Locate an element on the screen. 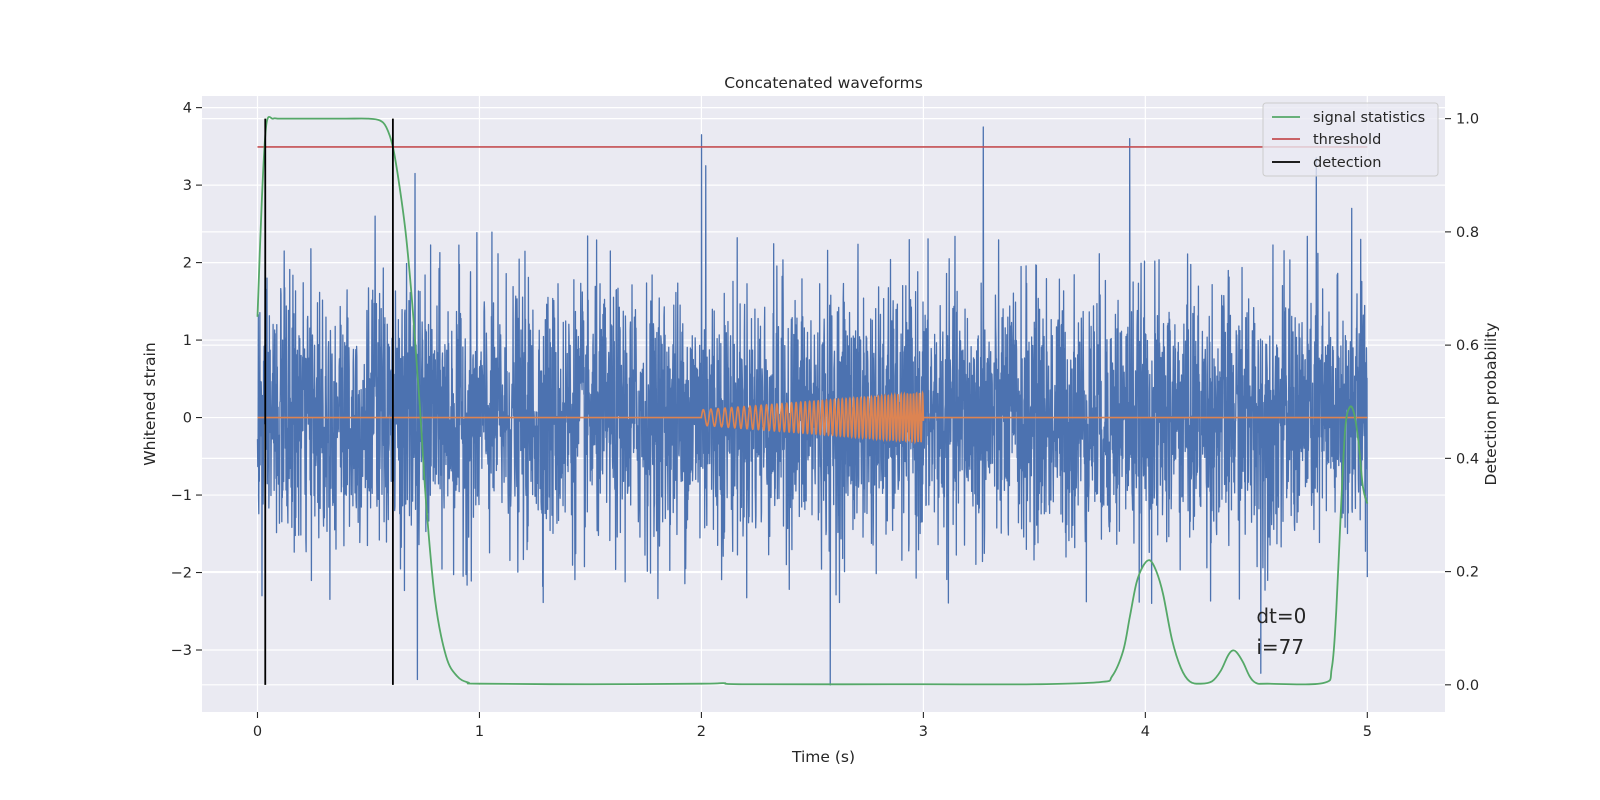  y-tick-label: 3 is located at coordinates (187, 186).